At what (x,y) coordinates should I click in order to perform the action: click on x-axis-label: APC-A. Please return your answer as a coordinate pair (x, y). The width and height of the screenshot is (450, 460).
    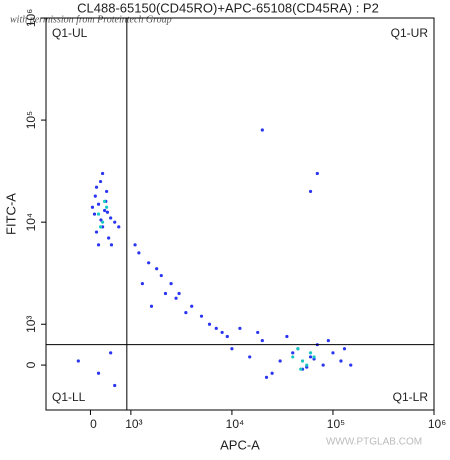
    Looking at the image, I should click on (240, 444).